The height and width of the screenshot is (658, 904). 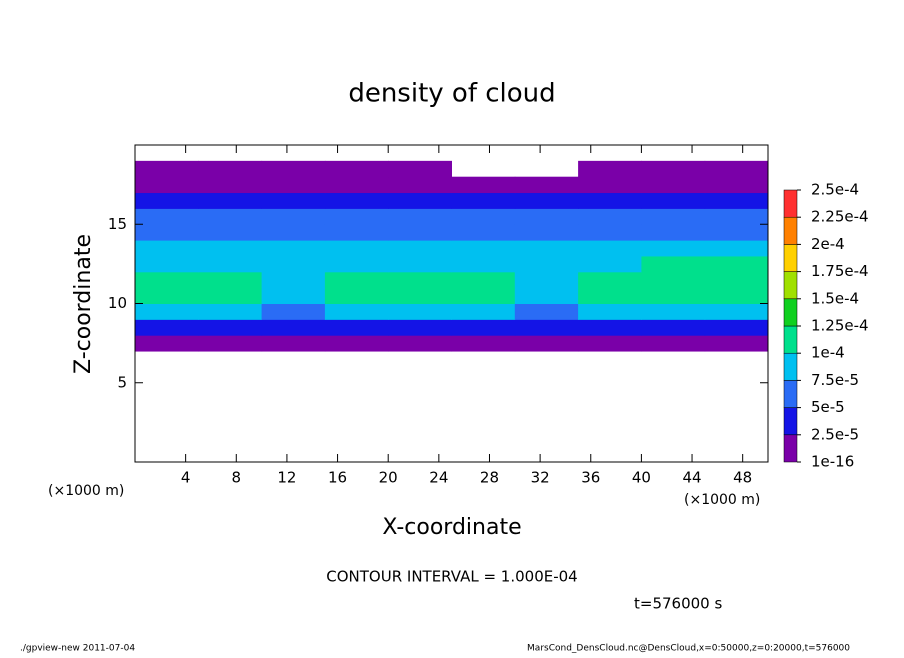 What do you see at coordinates (835, 434) in the screenshot?
I see `colorbar-label: 2.5e-5` at bounding box center [835, 434].